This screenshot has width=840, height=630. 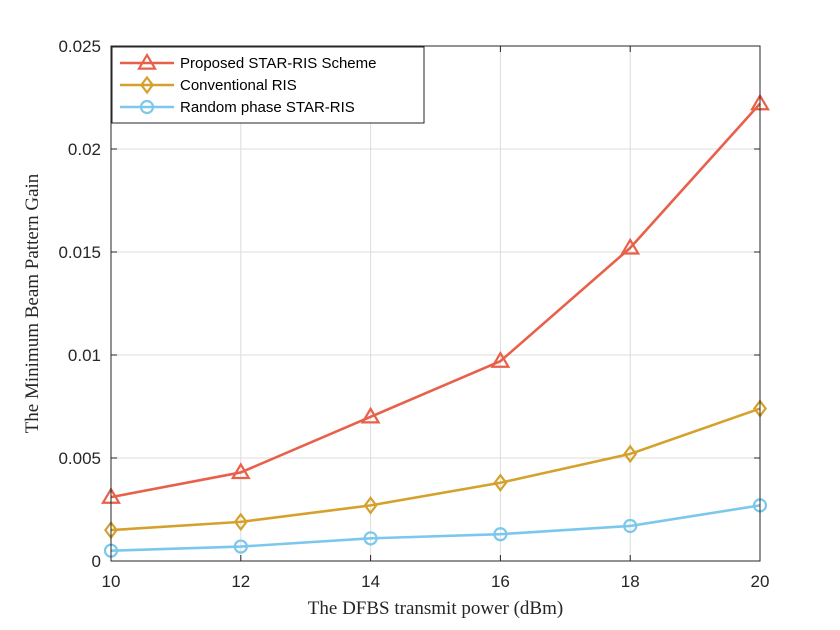 What do you see at coordinates (760, 581) in the screenshot?
I see `x-tick-label: 20` at bounding box center [760, 581].